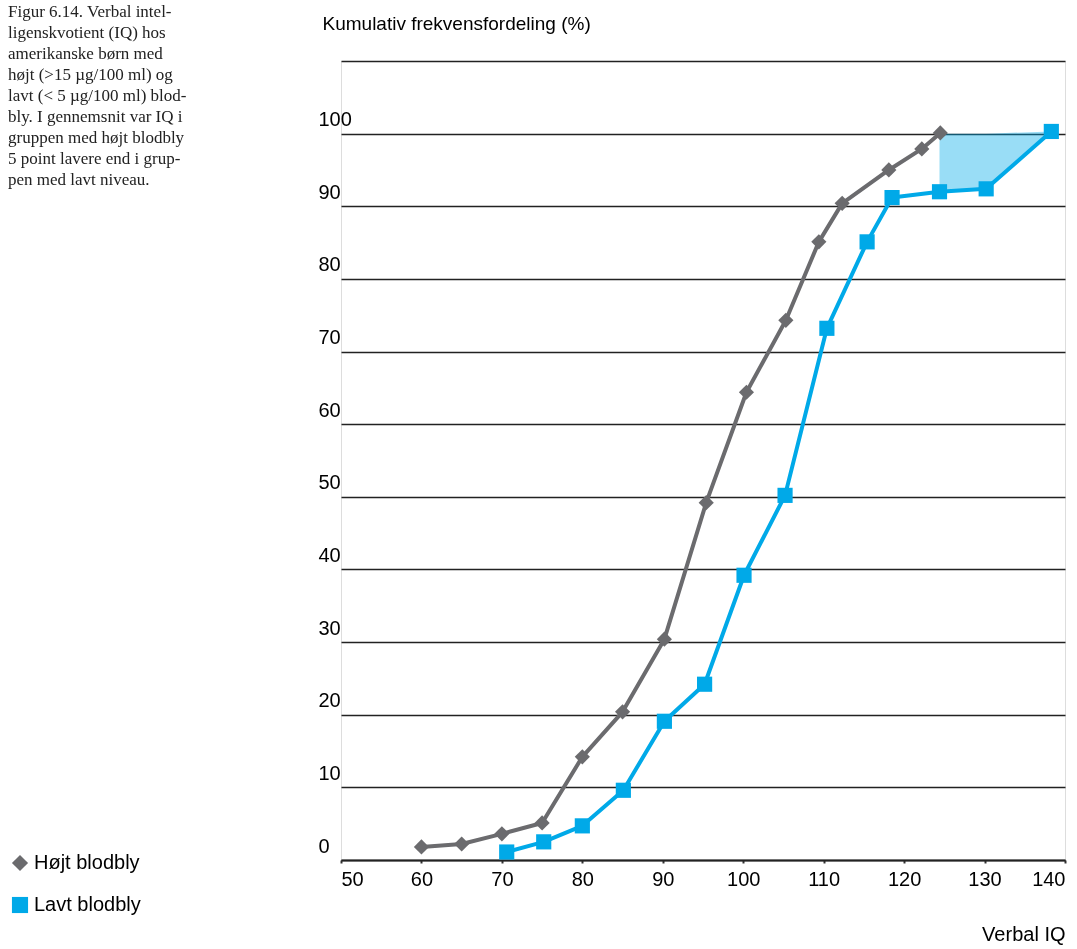 The height and width of the screenshot is (949, 1077). I want to click on x-tick-label: 90, so click(663, 878).